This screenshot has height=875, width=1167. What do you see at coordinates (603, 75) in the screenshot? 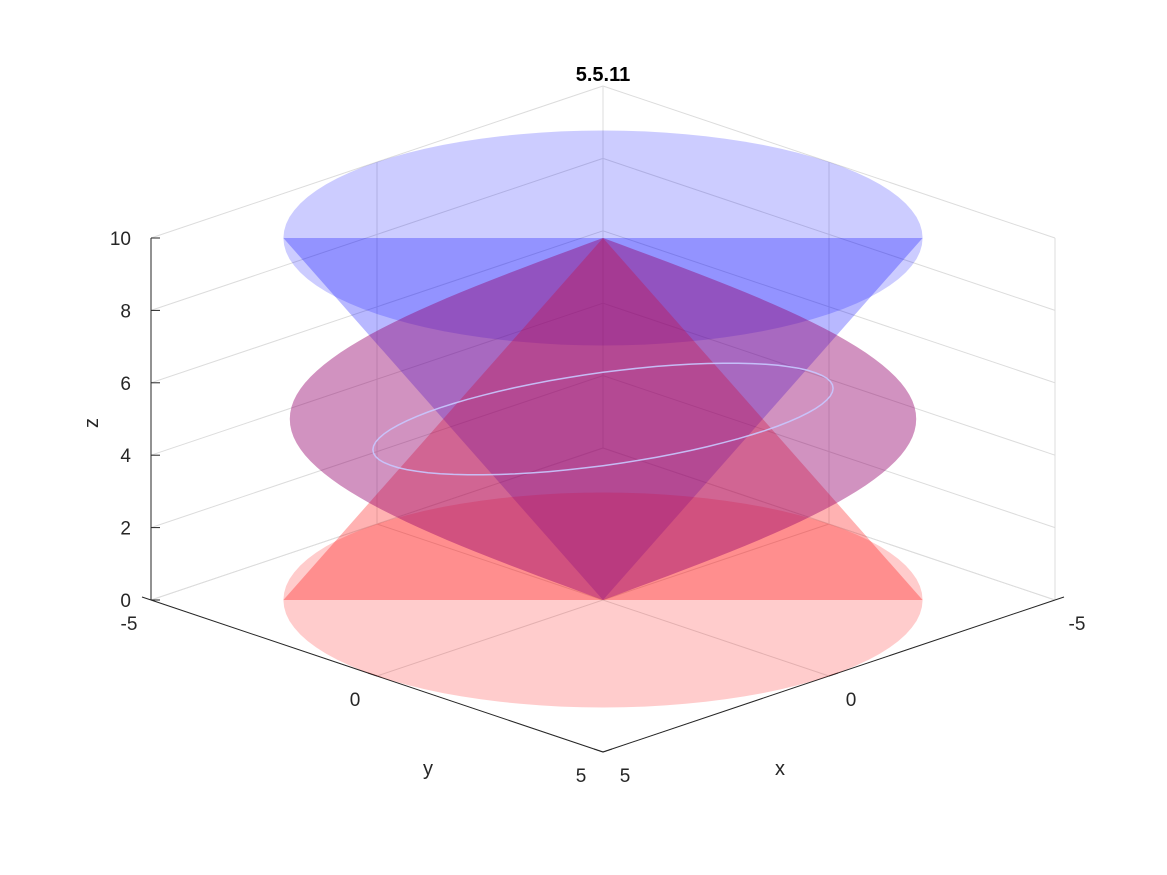
I see `chart-title: 5.5.11` at bounding box center [603, 75].